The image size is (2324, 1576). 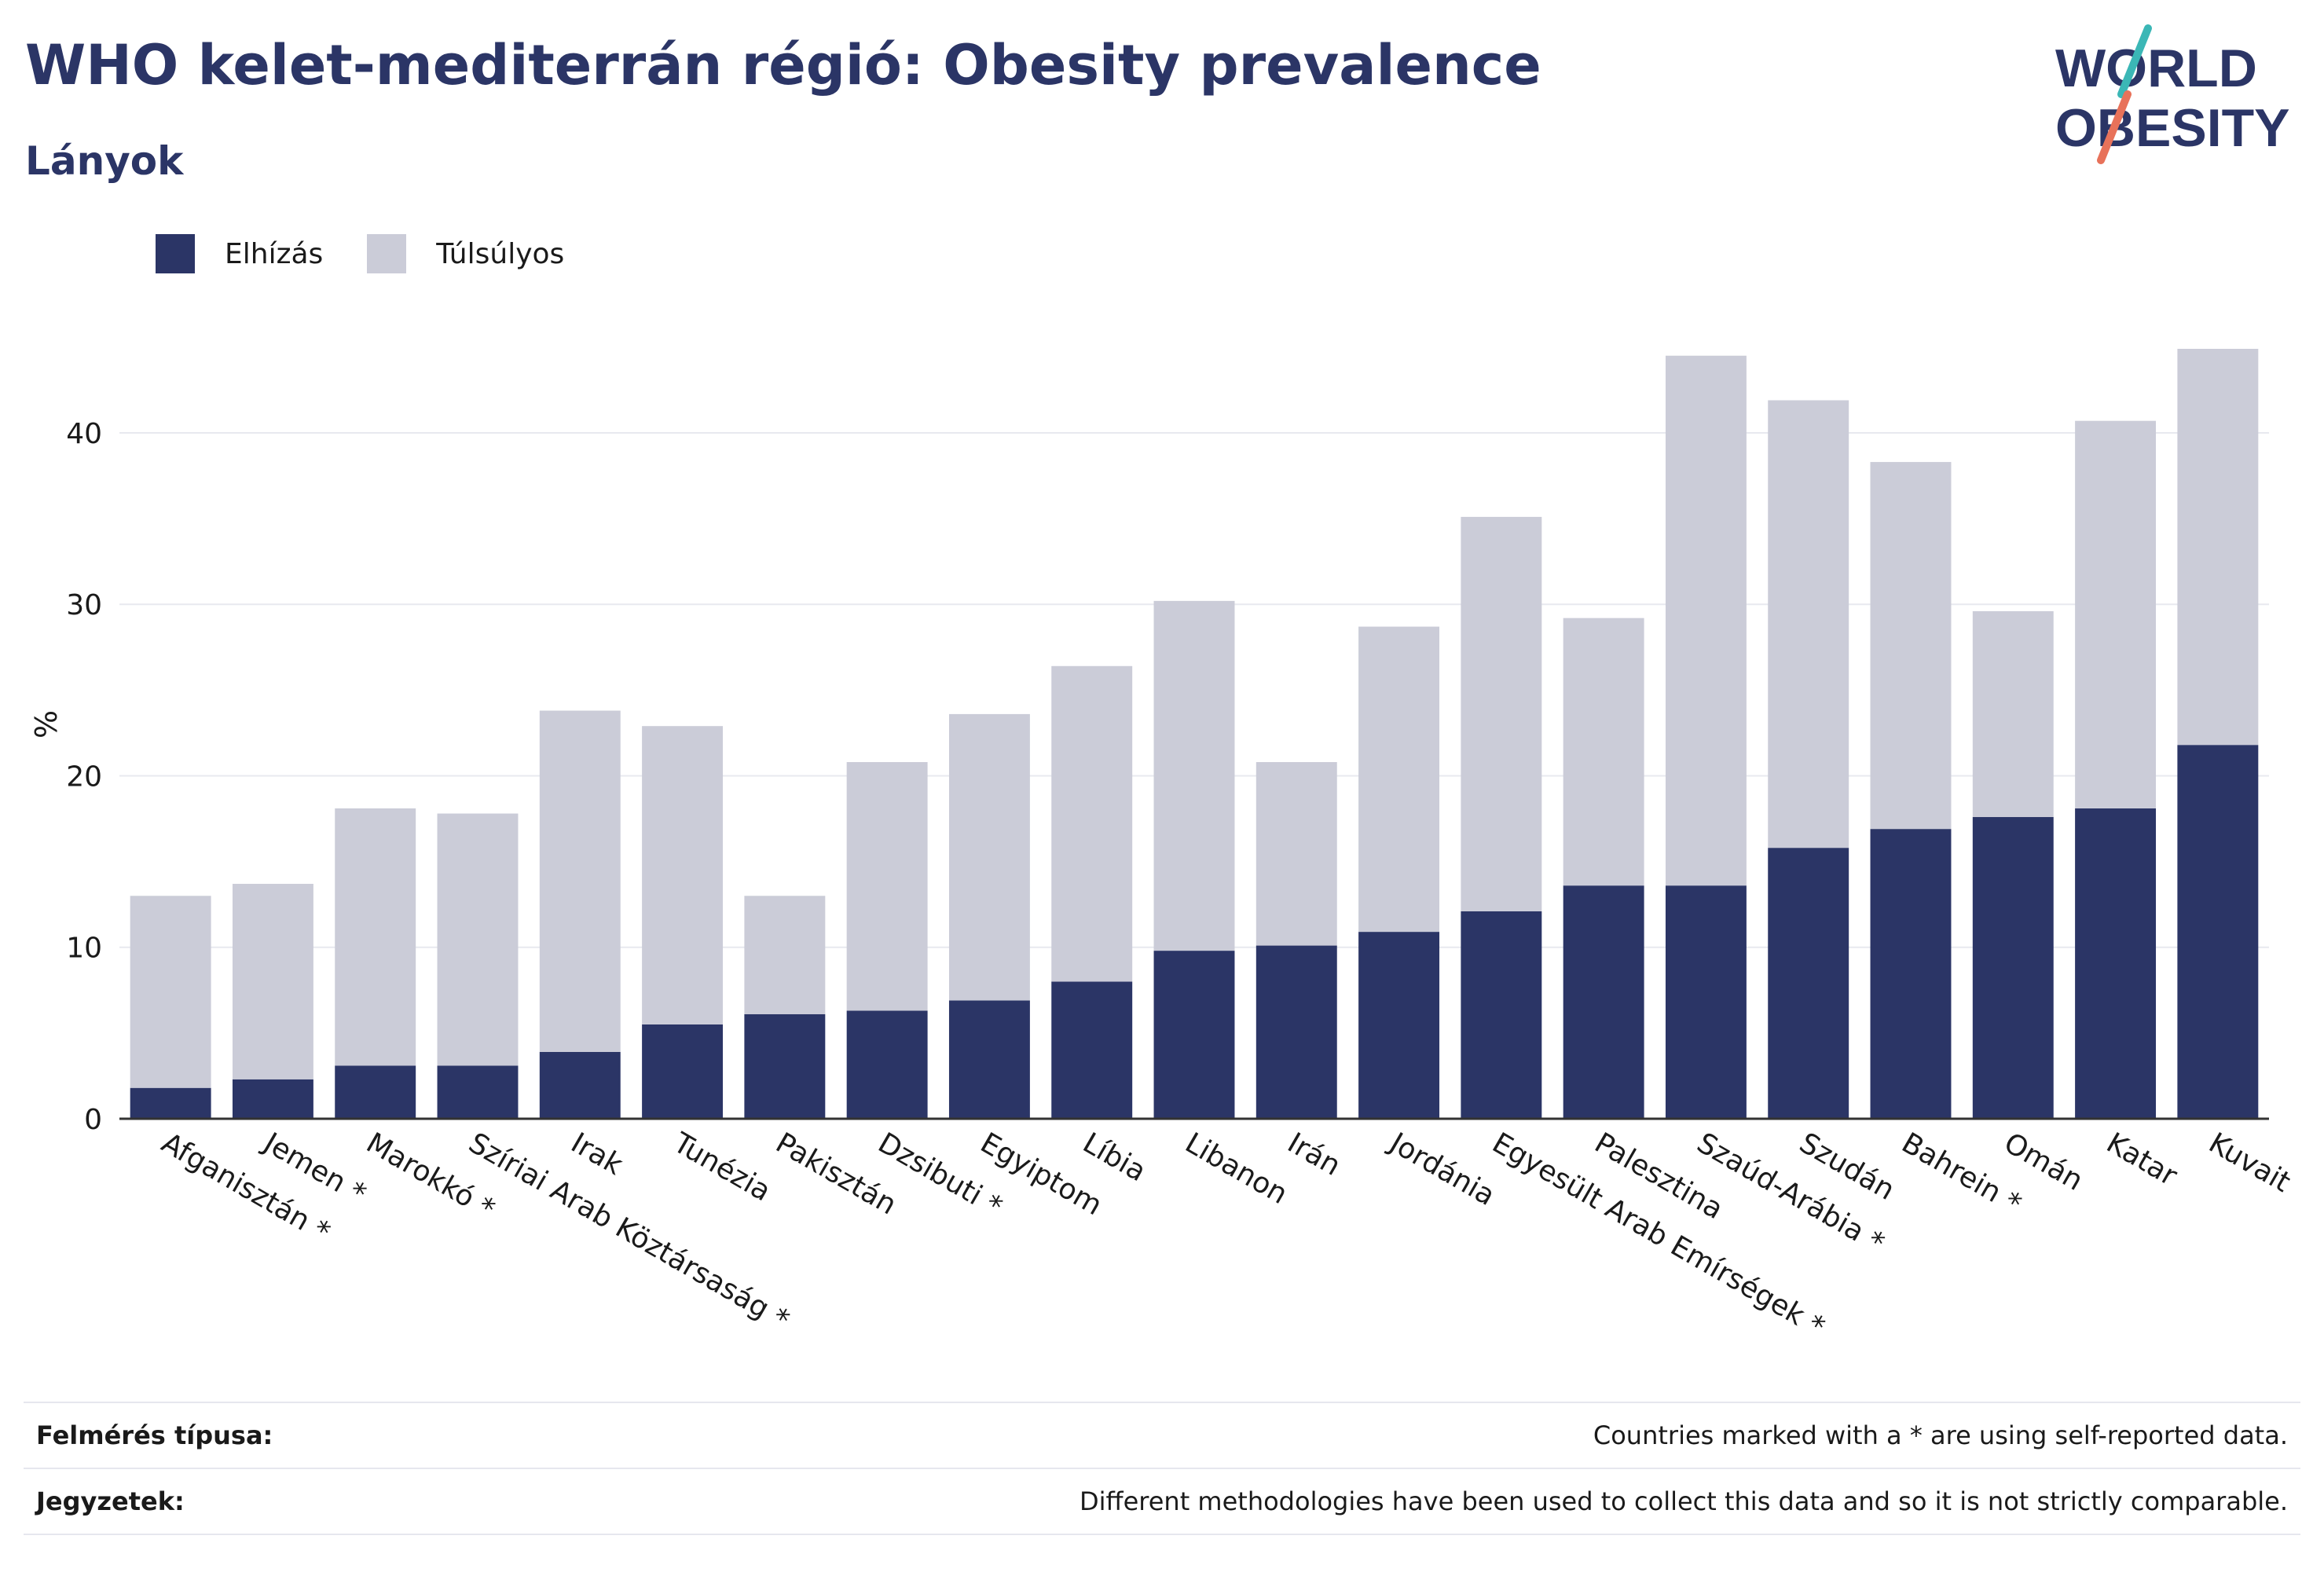 What do you see at coordinates (2134, 61) in the screenshot?
I see `logo-slash-teal` at bounding box center [2134, 61].